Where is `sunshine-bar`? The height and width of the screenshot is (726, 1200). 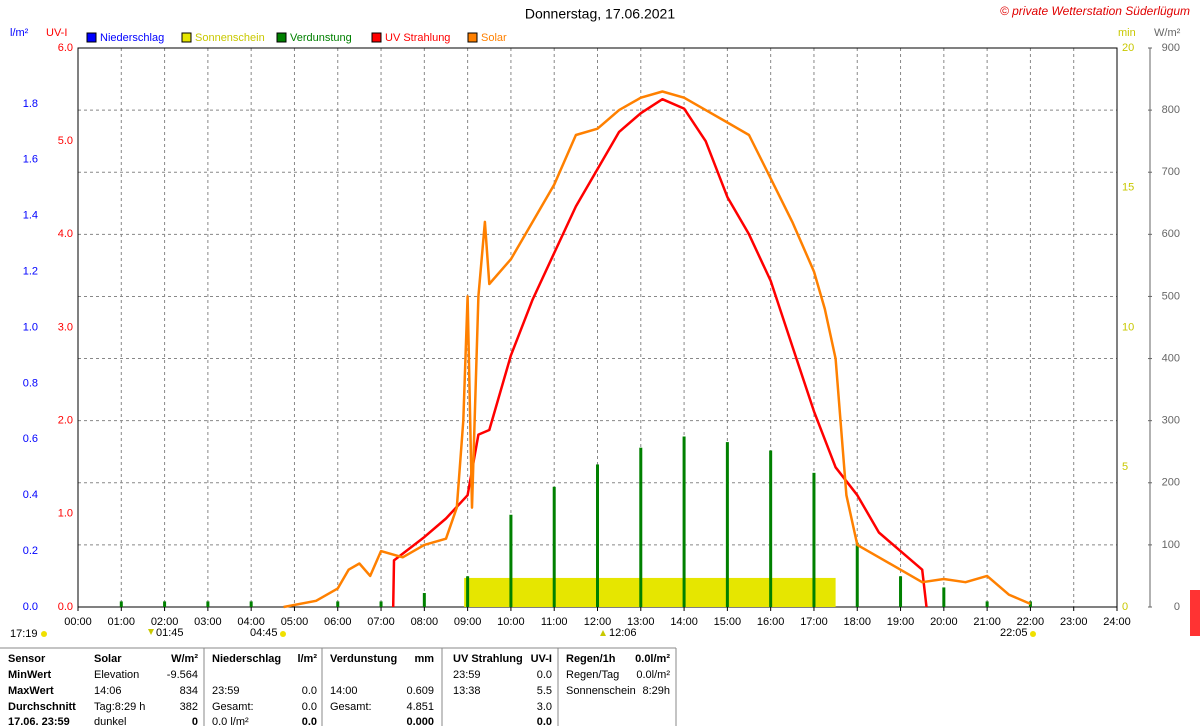 sunshine-bar is located at coordinates (650, 592).